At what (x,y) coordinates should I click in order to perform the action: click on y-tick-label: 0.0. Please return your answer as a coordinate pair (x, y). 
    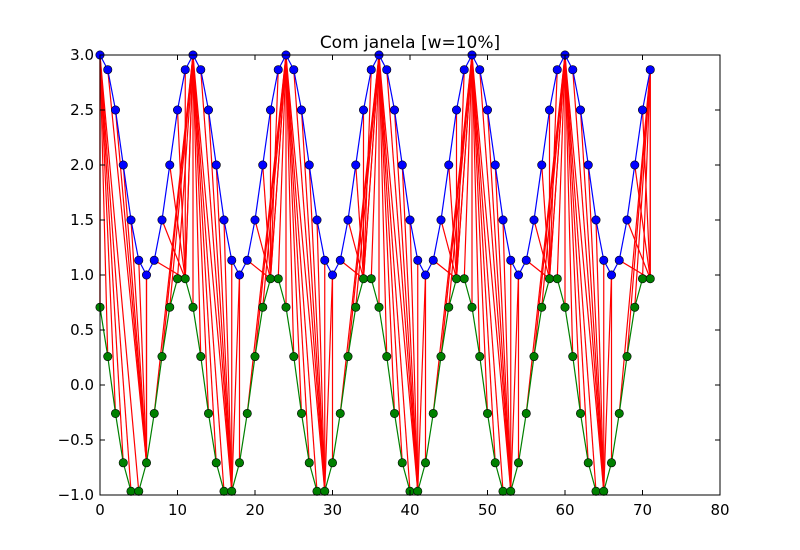
    Looking at the image, I should click on (82, 385).